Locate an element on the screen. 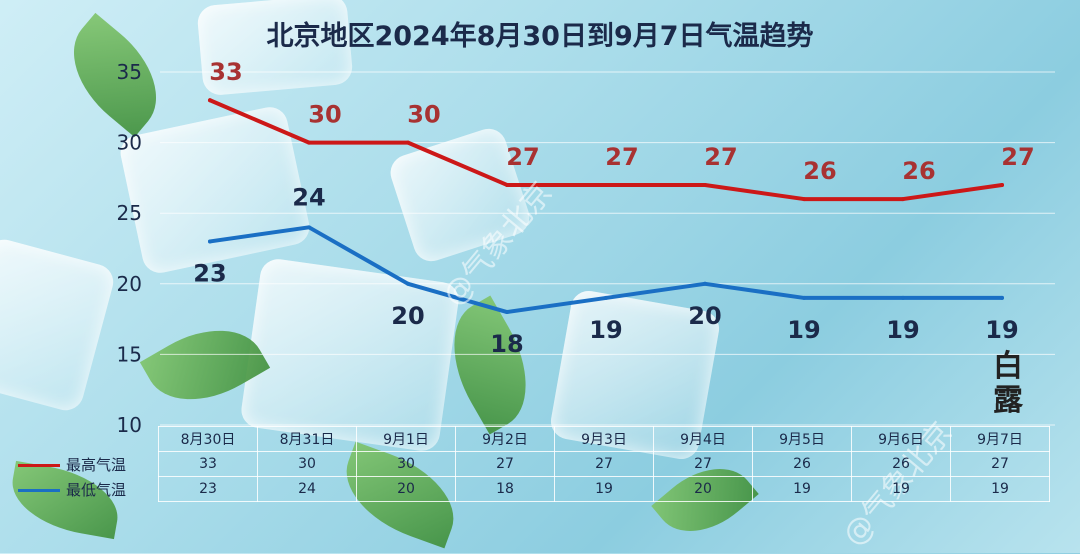 The width and height of the screenshot is (1080, 554). y-tick-label: 20 is located at coordinates (129, 284).